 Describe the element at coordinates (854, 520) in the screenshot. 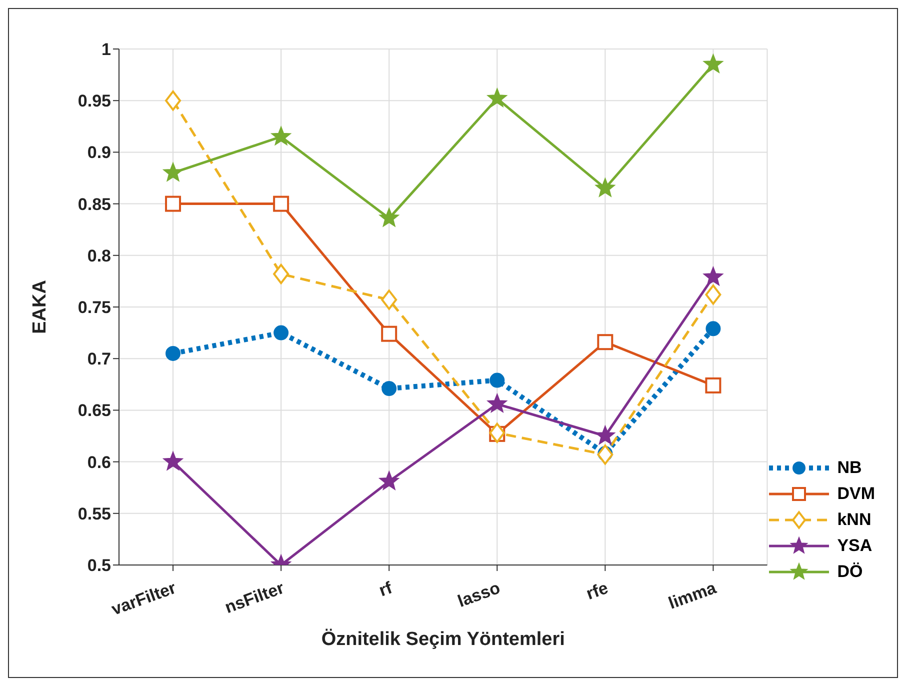

I see `legend-label: kNN` at that location.